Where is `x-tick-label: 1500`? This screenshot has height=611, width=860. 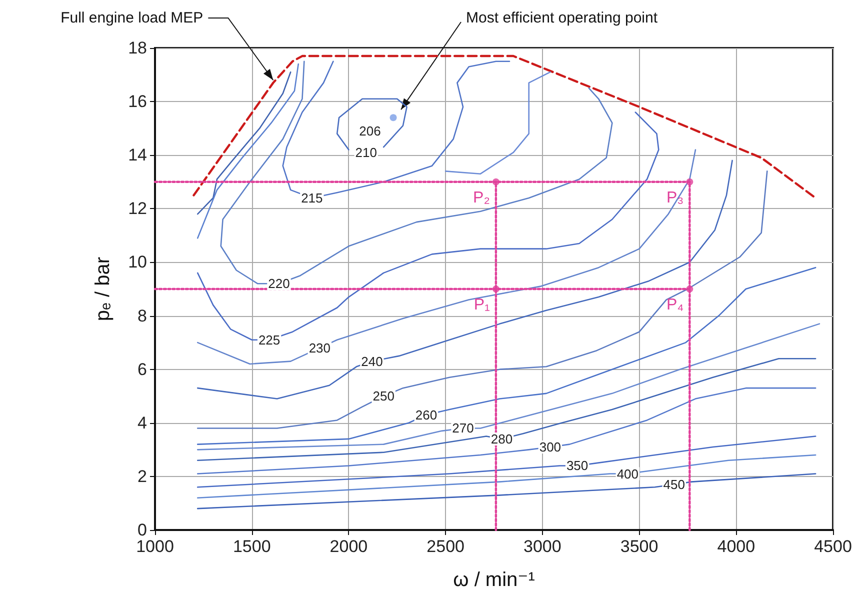 x-tick-label: 1500 is located at coordinates (251, 546).